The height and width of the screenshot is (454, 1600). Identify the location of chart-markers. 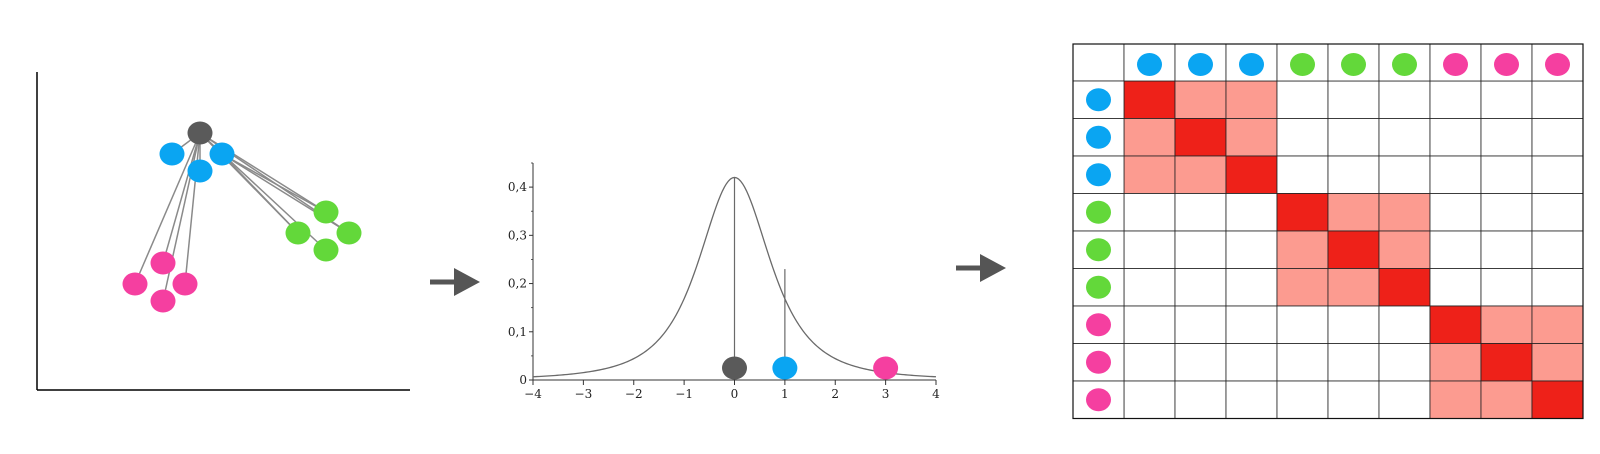
(810, 278).